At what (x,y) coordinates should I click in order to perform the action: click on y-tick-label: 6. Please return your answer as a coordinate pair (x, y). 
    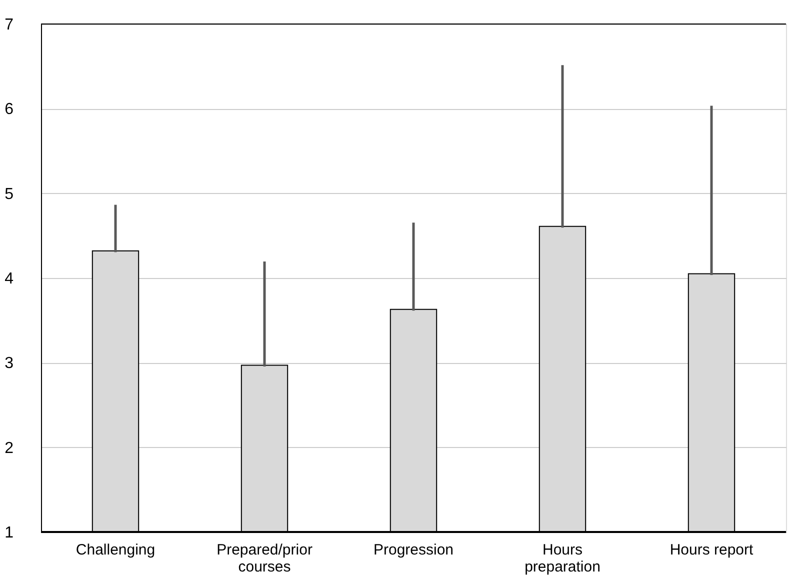
    Looking at the image, I should click on (9, 109).